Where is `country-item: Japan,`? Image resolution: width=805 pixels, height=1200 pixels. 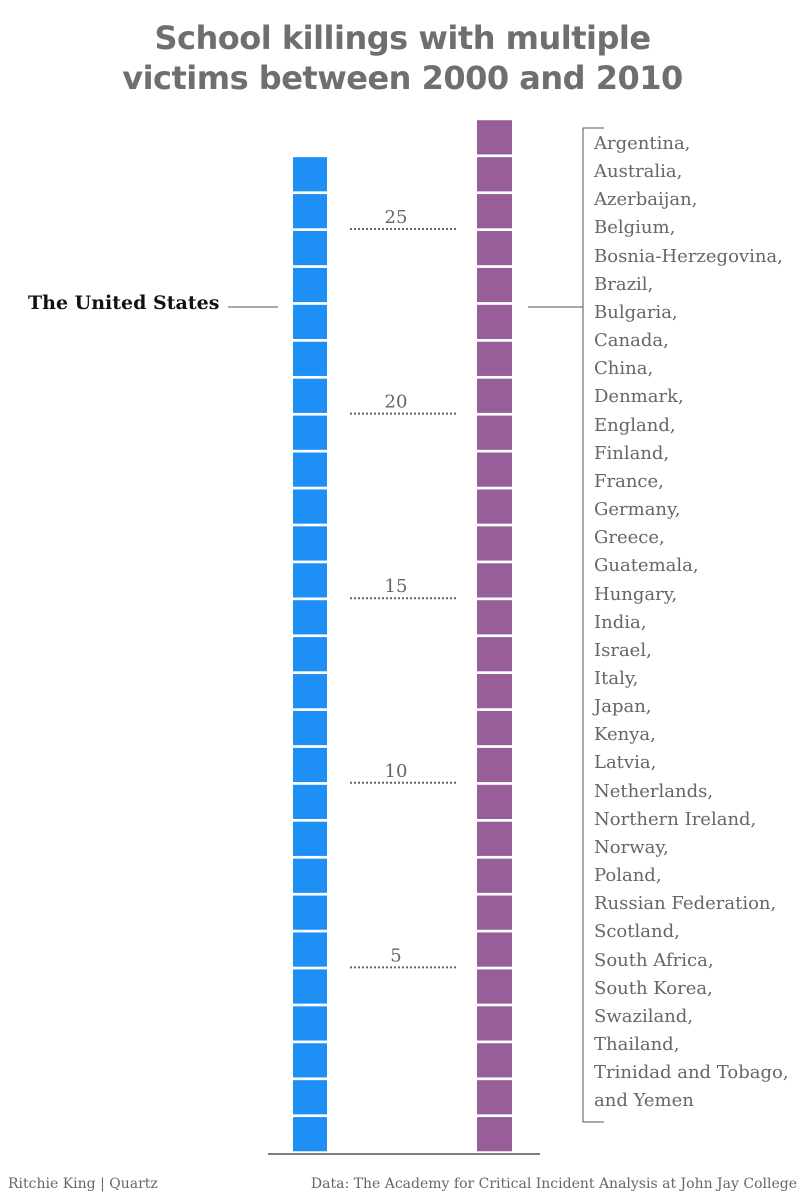 country-item: Japan, is located at coordinates (623, 707).